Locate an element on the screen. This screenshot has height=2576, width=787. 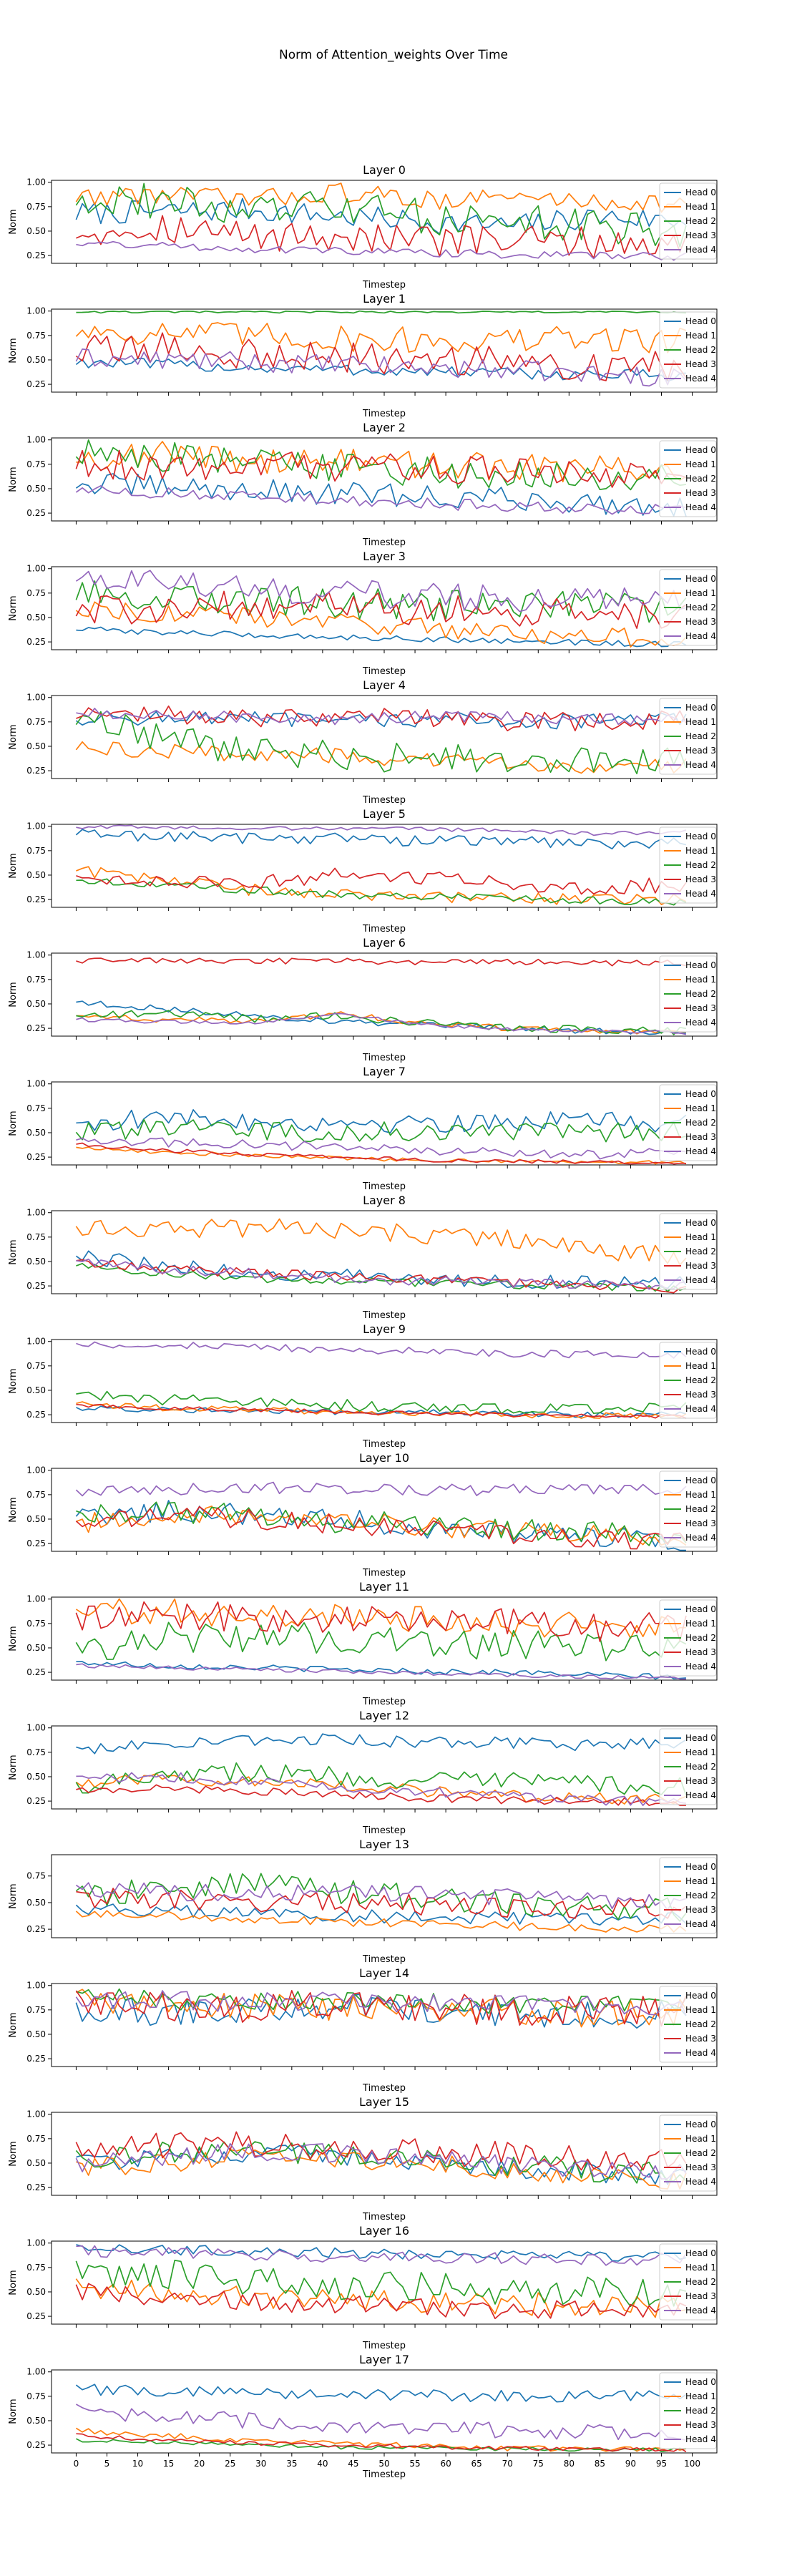
subplot-title: Layer 17 is located at coordinates (384, 2359).